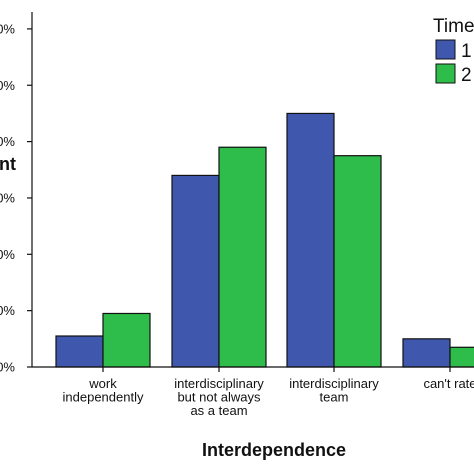 This screenshot has width=474, height=474. What do you see at coordinates (466, 51) in the screenshot?
I see `legend-label-1: 1` at bounding box center [466, 51].